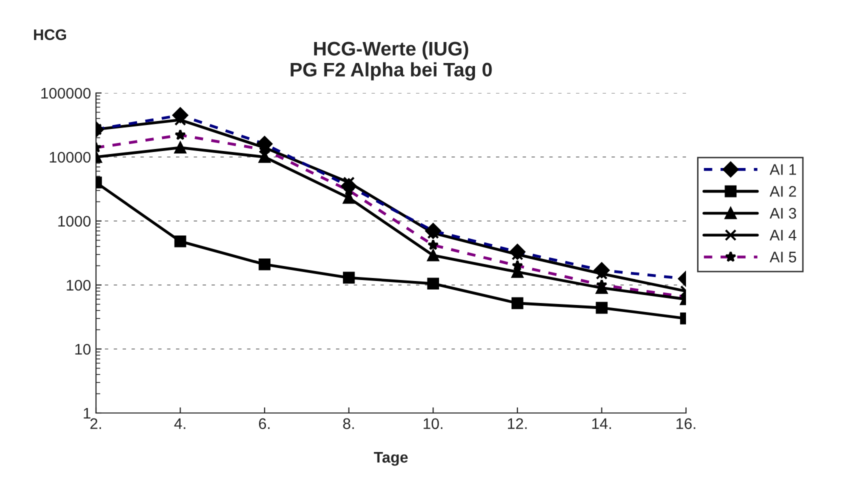 This screenshot has height=497, width=842. I want to click on legend-label: AI 4, so click(783, 235).